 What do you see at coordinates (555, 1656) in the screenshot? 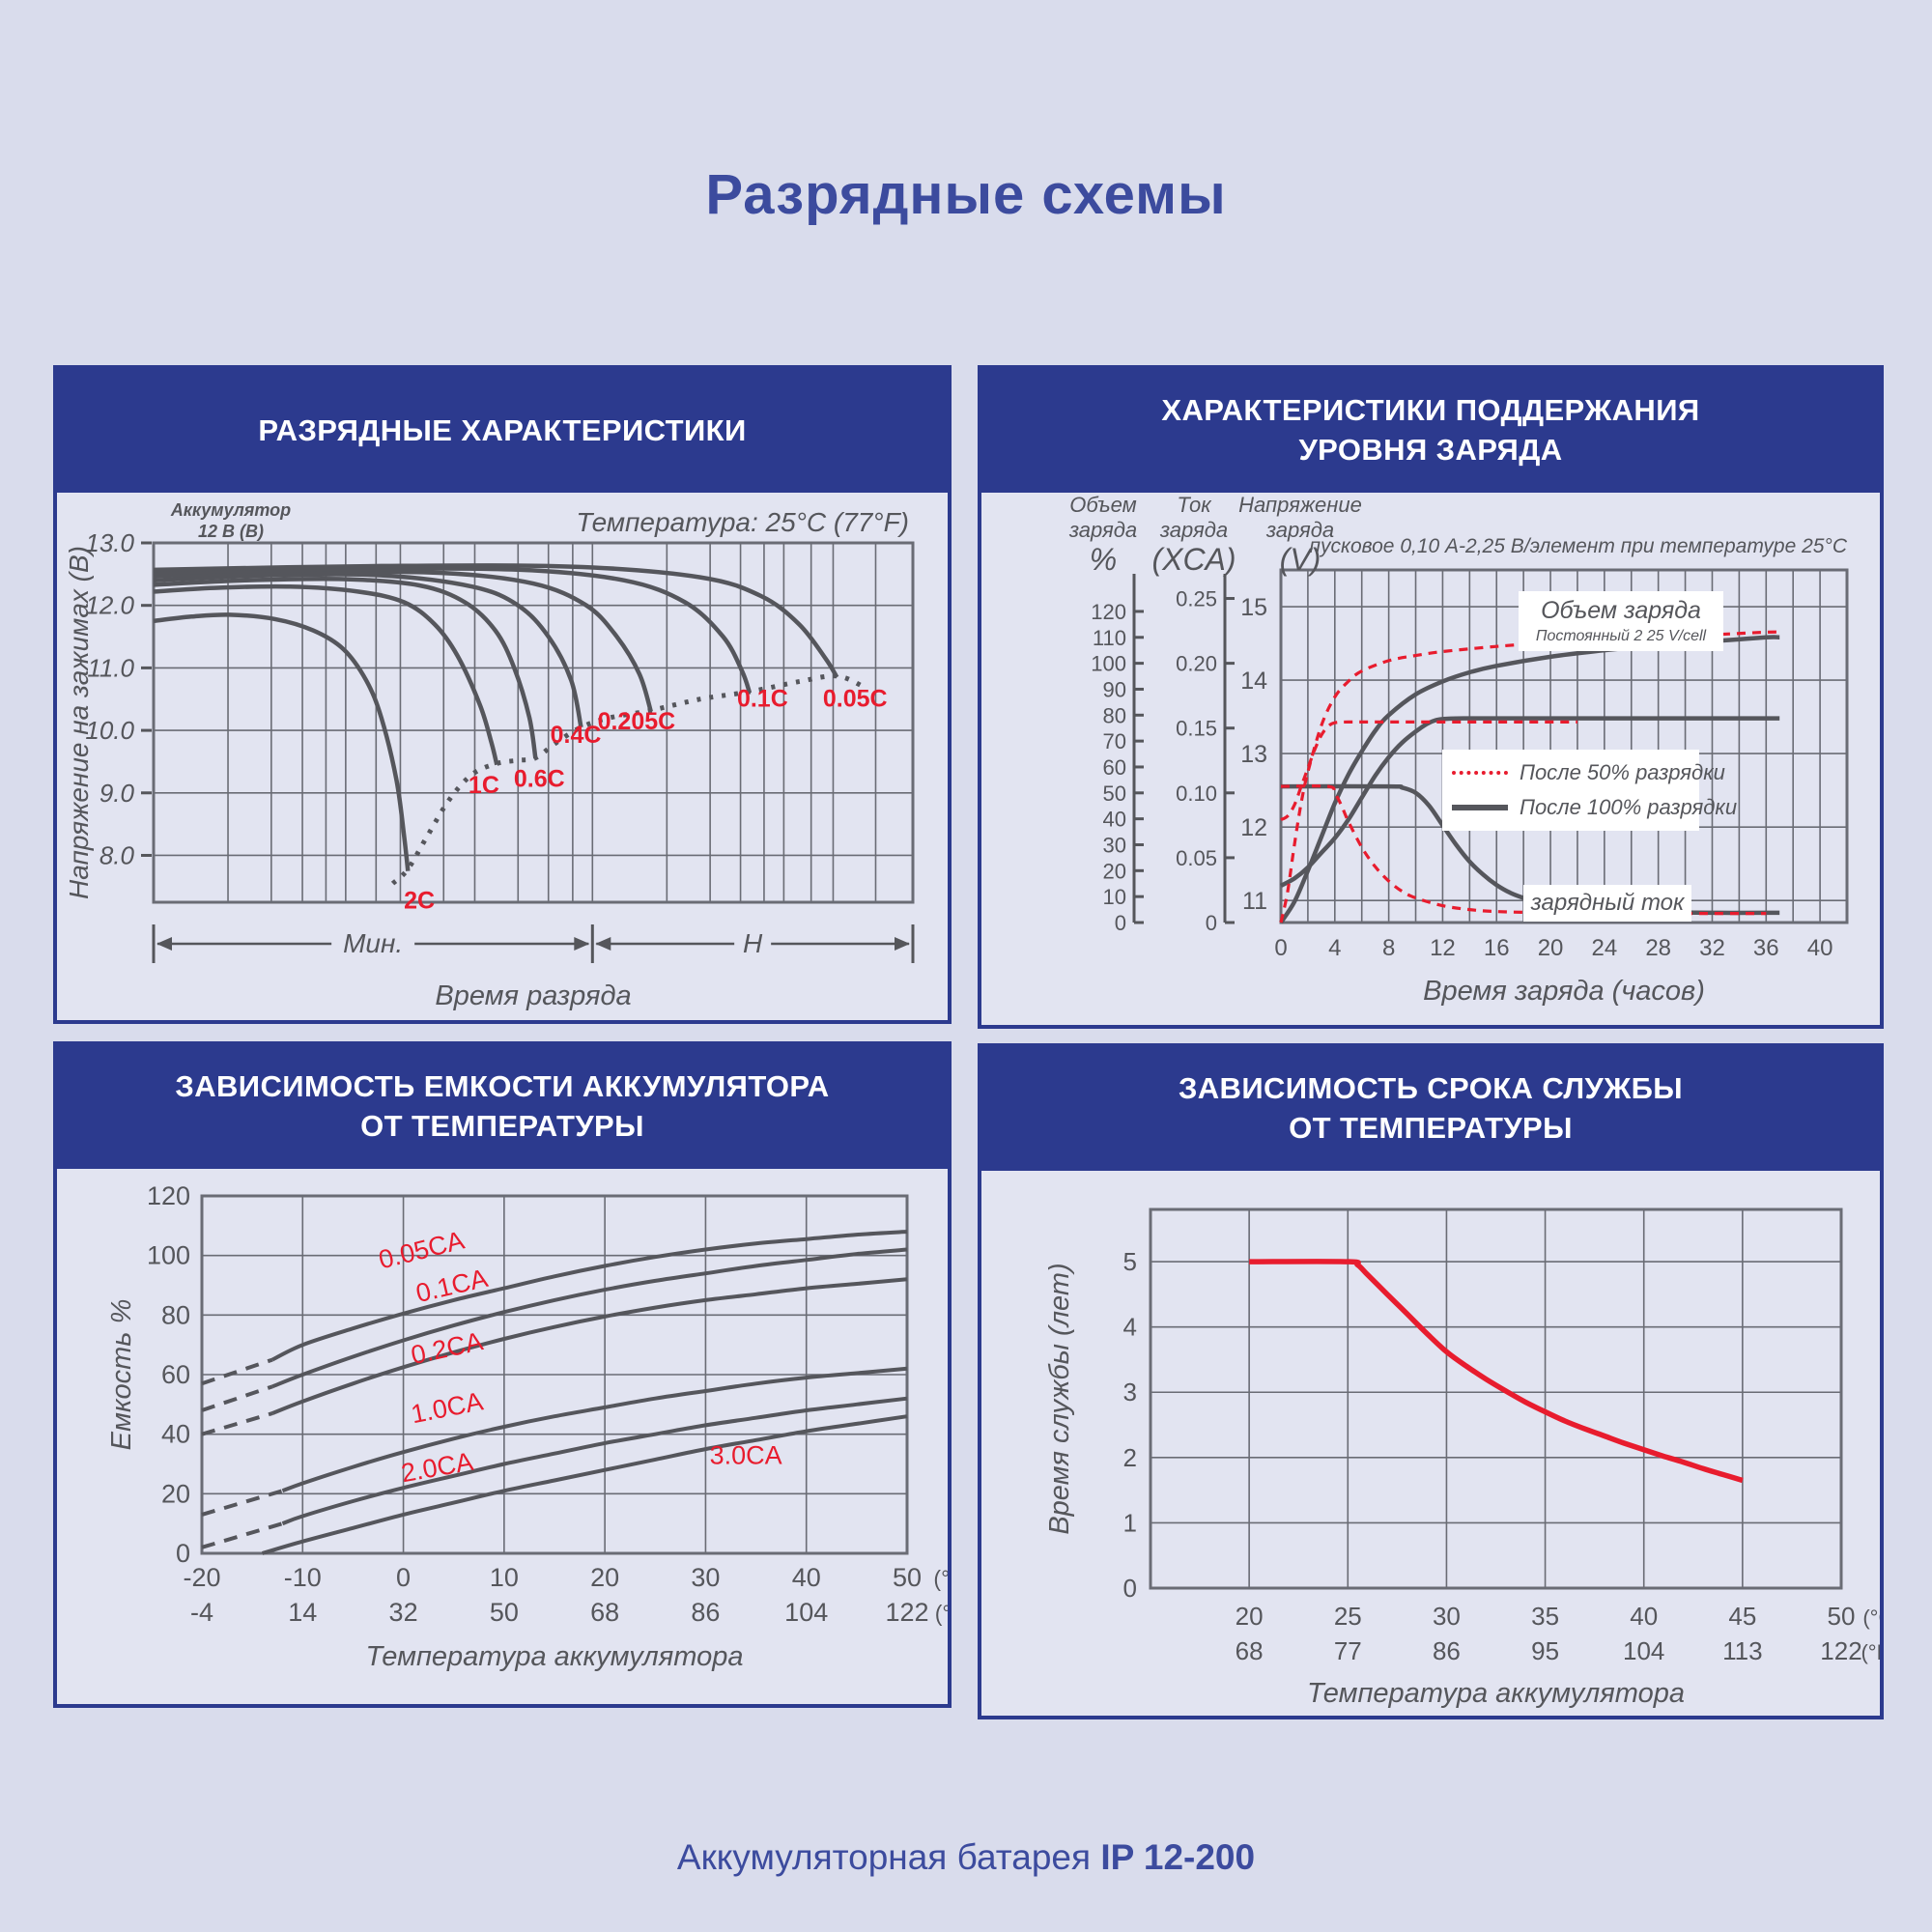
I see `svg-text: Температура аккумулятора` at bounding box center [555, 1656].